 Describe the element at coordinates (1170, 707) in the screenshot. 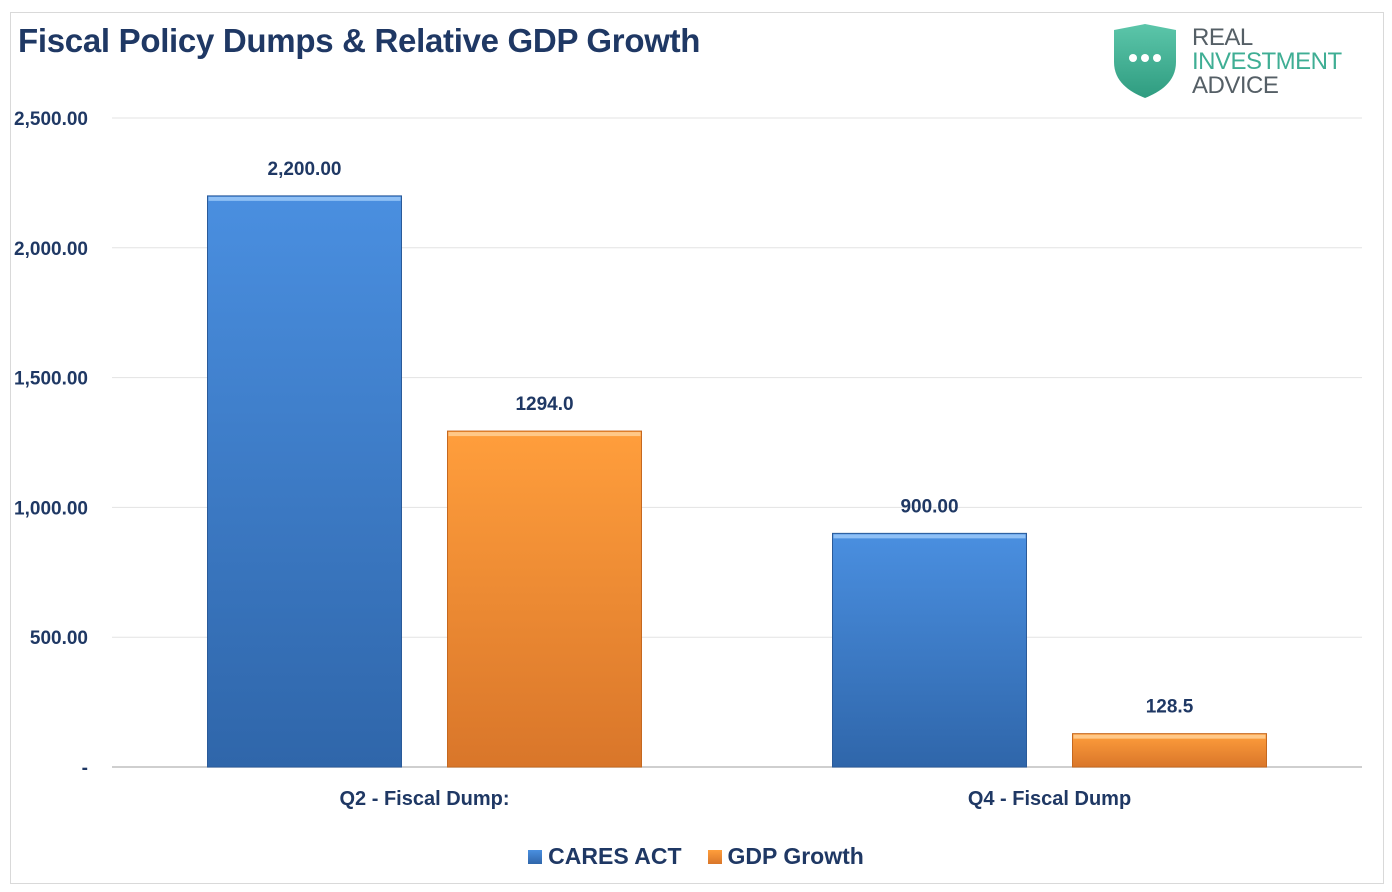

I see `data-label-gdp-growth: 128.5` at that location.